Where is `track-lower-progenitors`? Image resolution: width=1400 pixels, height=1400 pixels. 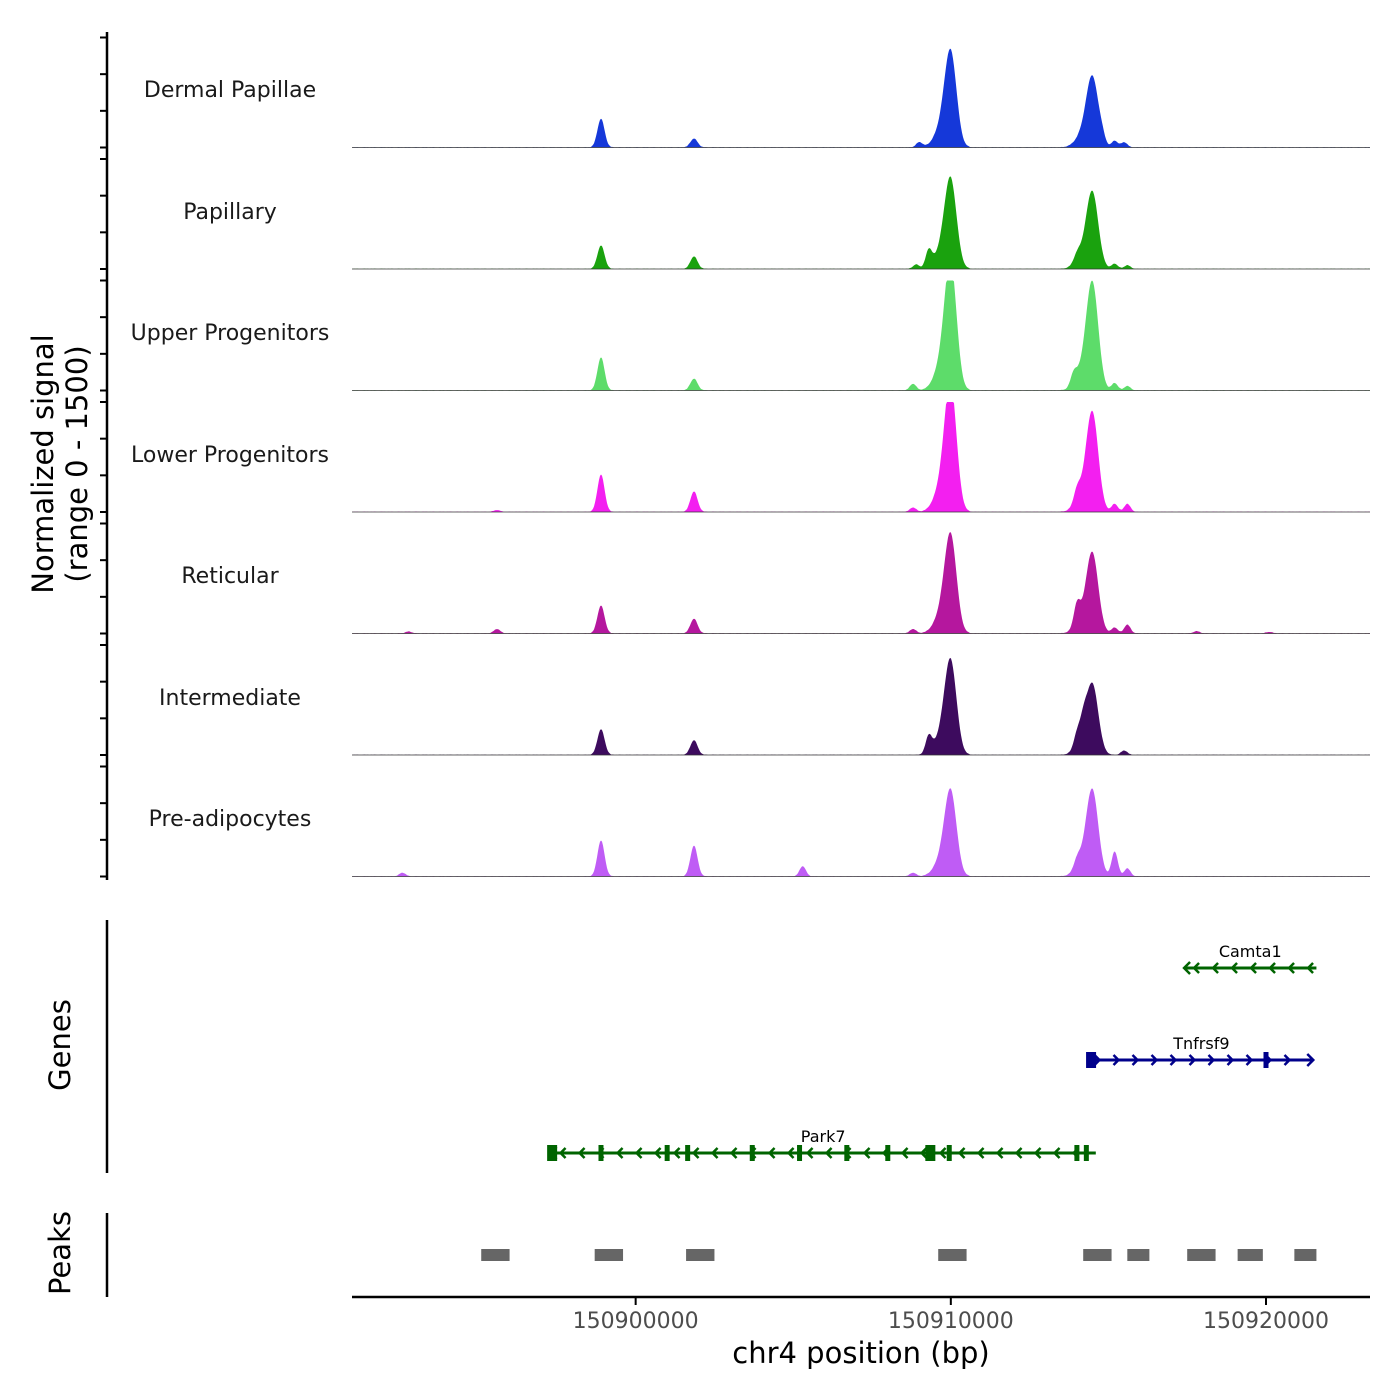 track-lower-progenitors is located at coordinates (861, 457).